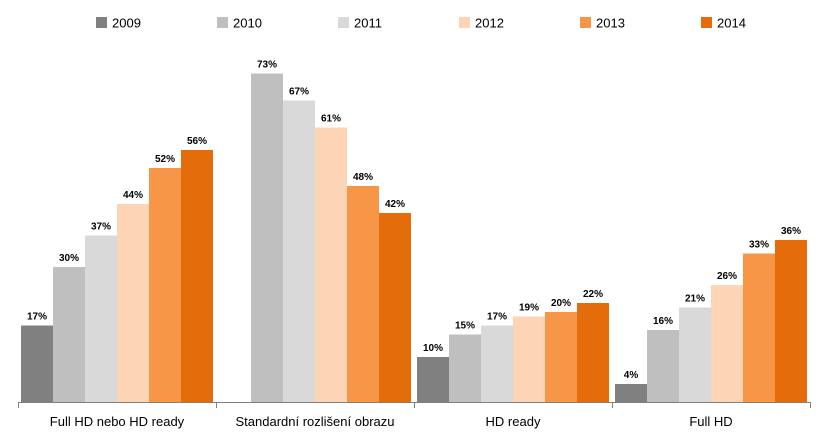 The width and height of the screenshot is (833, 437). Describe the element at coordinates (117, 421) in the screenshot. I see `x-tick-label-0: Full HD nebo HD ready` at that location.